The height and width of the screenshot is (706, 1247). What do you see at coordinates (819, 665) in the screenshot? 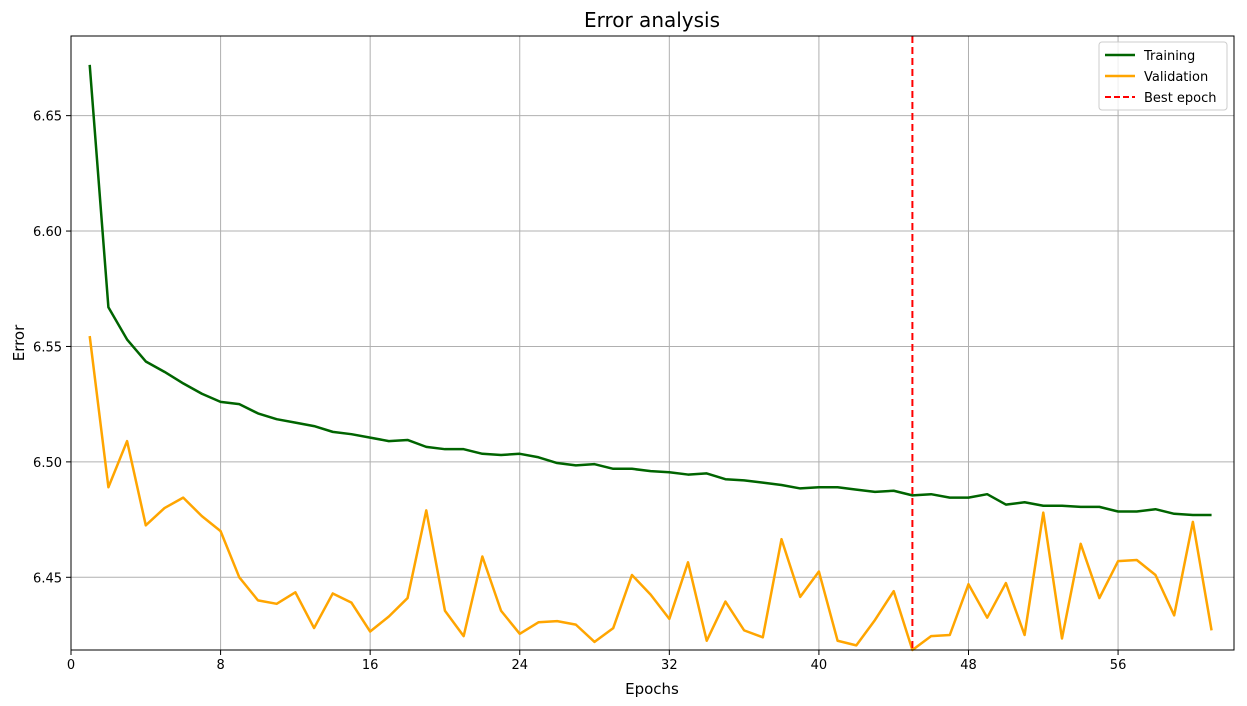
I see `x-tick-label: 40` at bounding box center [819, 665].